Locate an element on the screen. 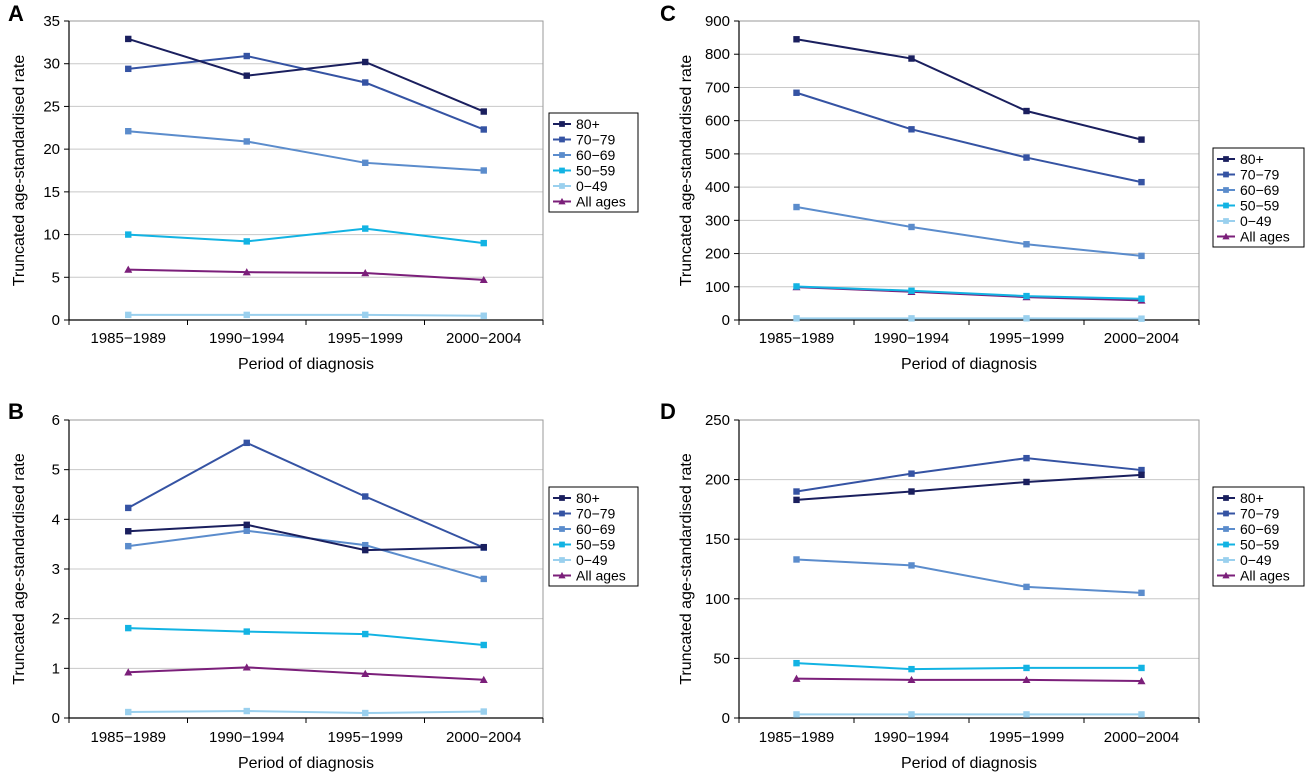 This screenshot has height=773, width=1313. x-tick-label: 1985−1989 is located at coordinates (797, 338).